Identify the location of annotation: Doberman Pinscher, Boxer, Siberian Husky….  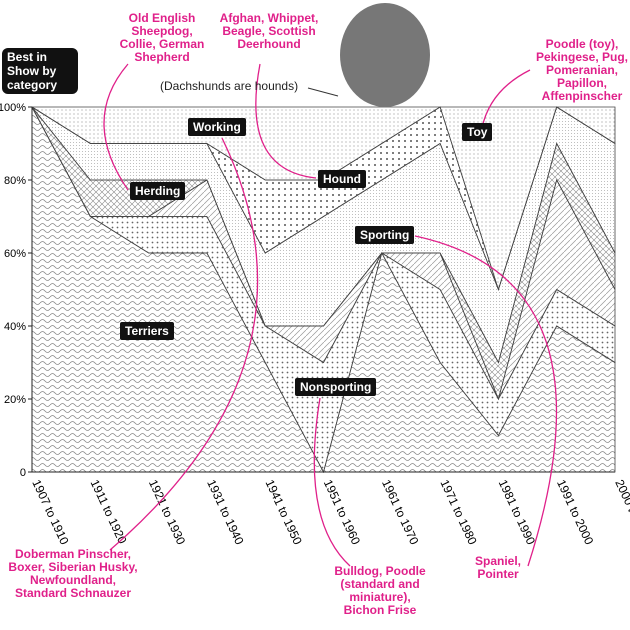
(73, 573).